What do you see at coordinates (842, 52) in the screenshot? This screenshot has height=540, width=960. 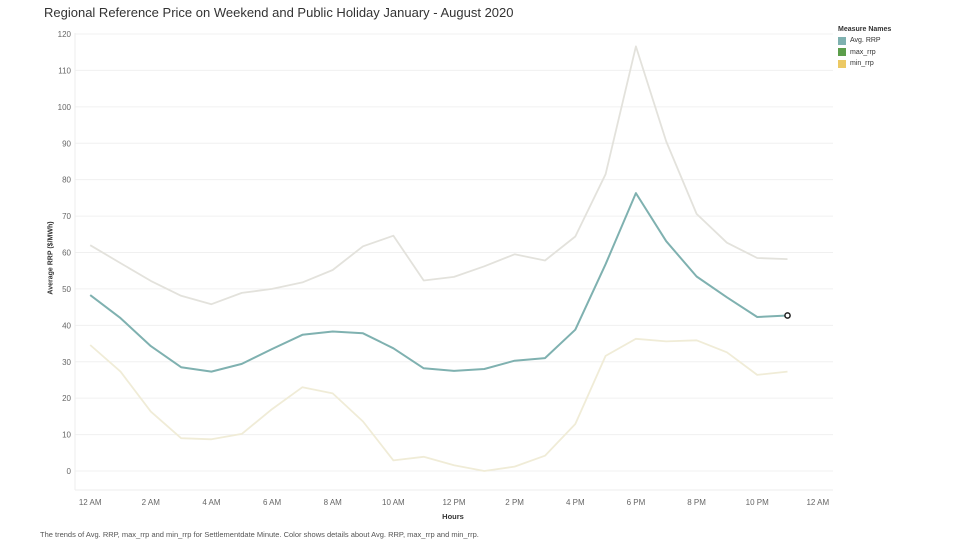 I see `legend-swatch-max-rrp` at bounding box center [842, 52].